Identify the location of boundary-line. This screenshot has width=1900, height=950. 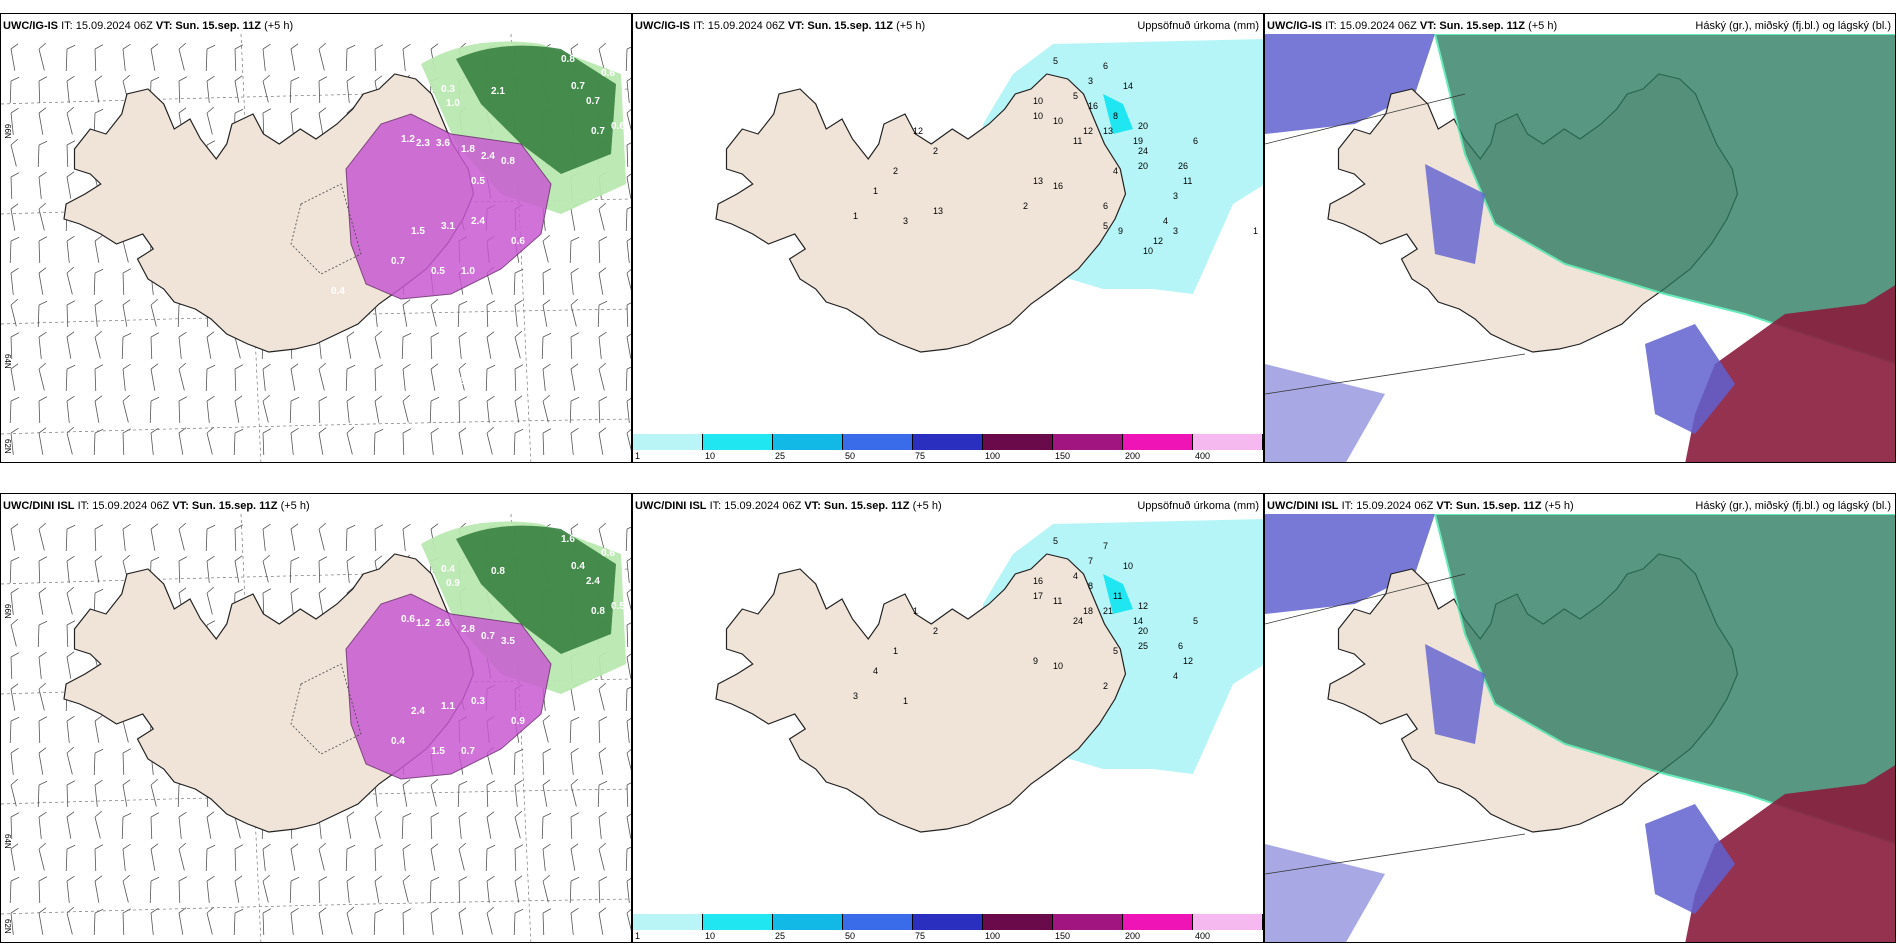
(1395, 854).